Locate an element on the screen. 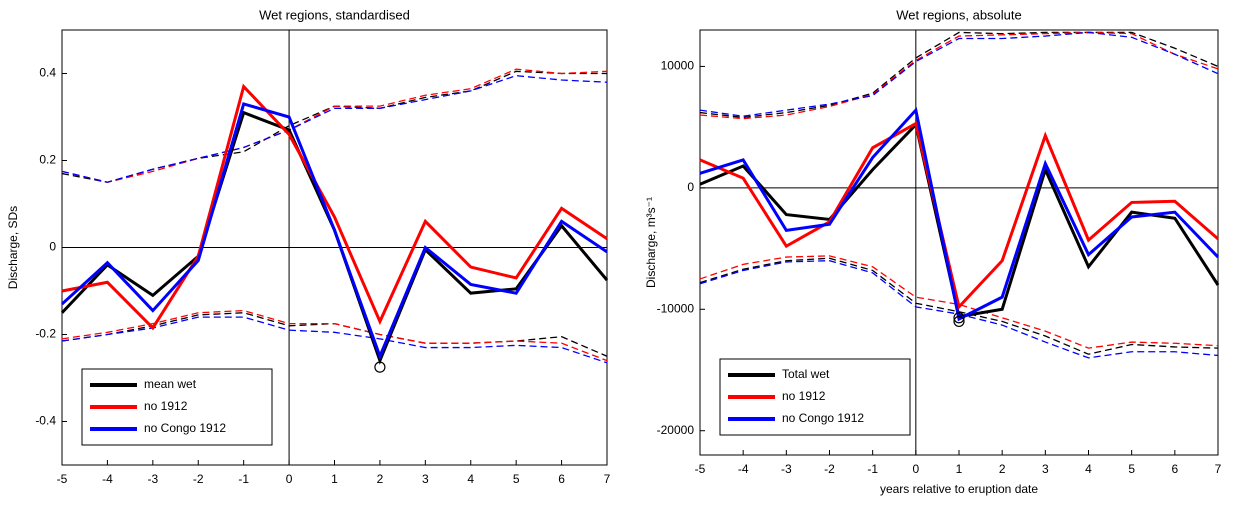 The image size is (1240, 505). y-axis-label: Discharge, SDs is located at coordinates (13, 247).